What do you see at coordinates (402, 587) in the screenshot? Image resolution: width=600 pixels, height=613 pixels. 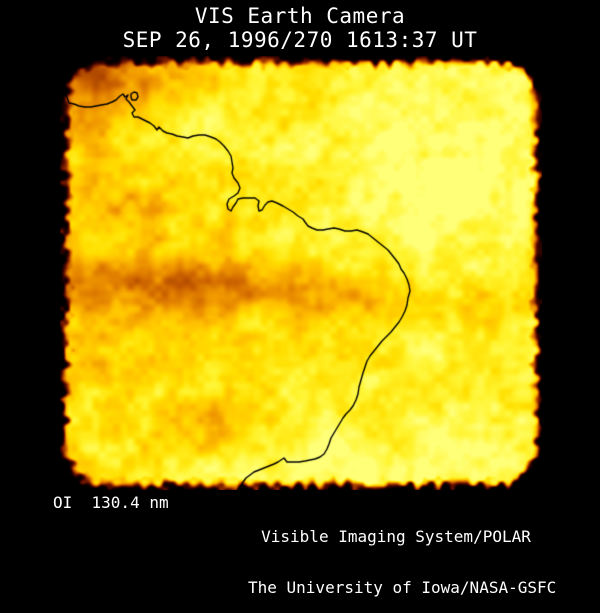 I see `institution-label: The University of Iowa/NASA-GSFC` at bounding box center [402, 587].